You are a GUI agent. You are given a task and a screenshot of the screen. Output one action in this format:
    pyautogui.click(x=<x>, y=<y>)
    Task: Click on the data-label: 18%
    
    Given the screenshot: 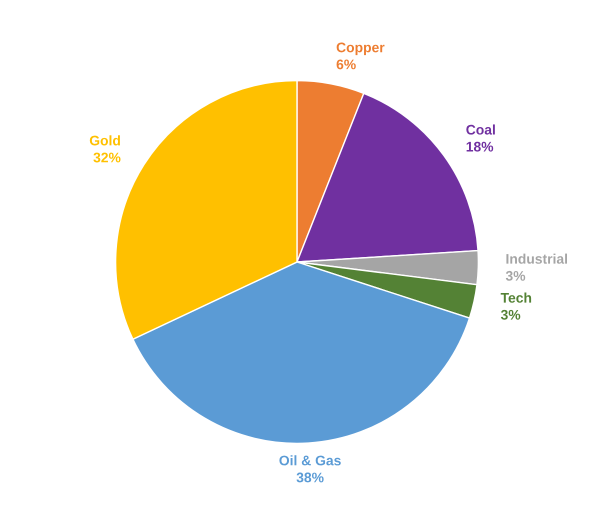 What is the action you would take?
    pyautogui.click(x=480, y=147)
    